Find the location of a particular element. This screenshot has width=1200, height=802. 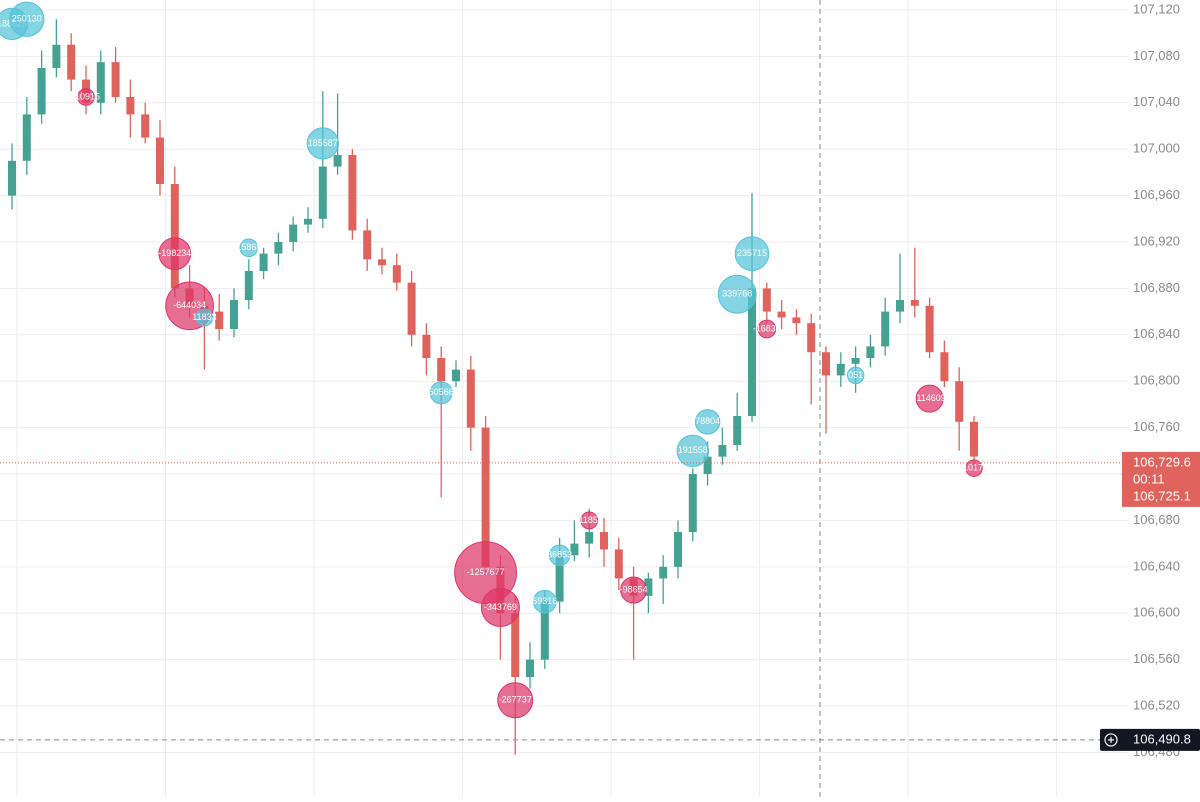

last-price-label: 106,729.6 is located at coordinates (1162, 461).